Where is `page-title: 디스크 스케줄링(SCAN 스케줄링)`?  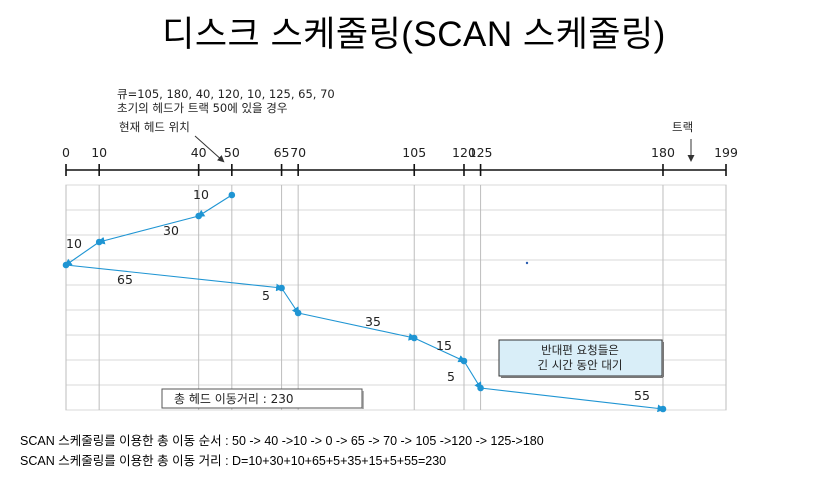 page-title: 디스크 스케줄링(SCAN 스케줄링) is located at coordinates (414, 34).